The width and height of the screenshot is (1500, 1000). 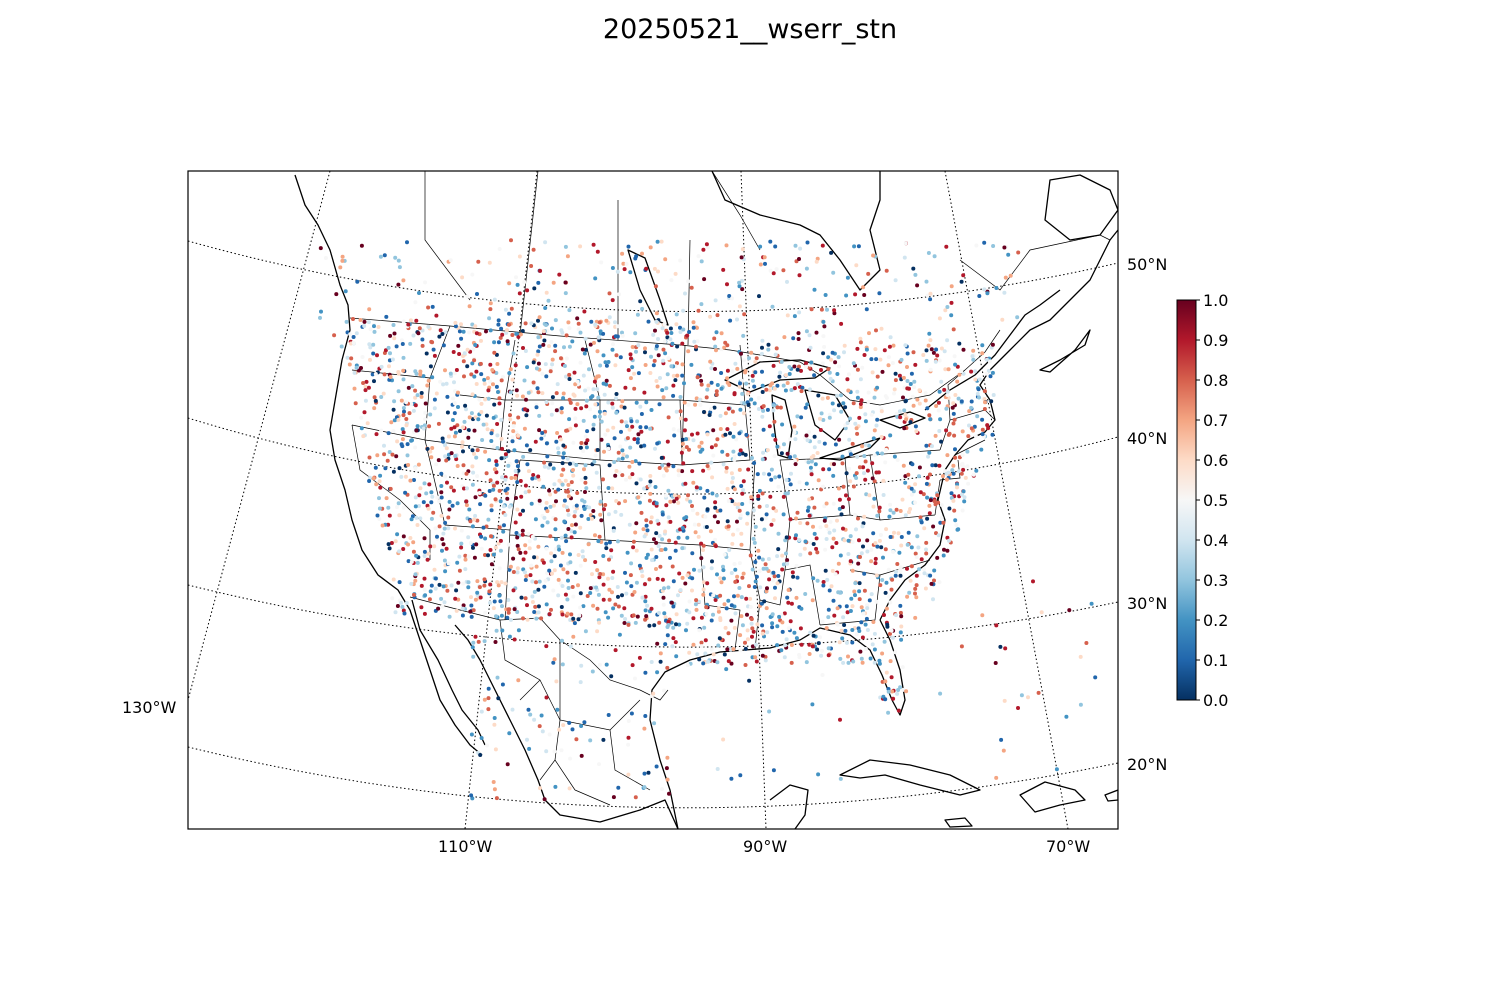 What do you see at coordinates (1111, 795) in the screenshot?
I see `puerto-rico` at bounding box center [1111, 795].